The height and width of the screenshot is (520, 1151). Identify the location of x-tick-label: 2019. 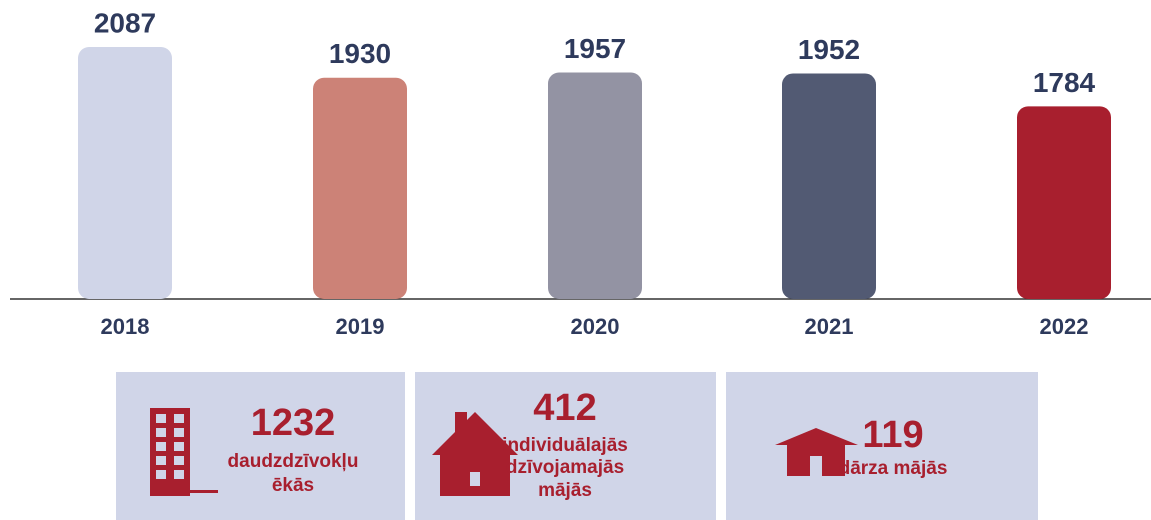
(360, 326).